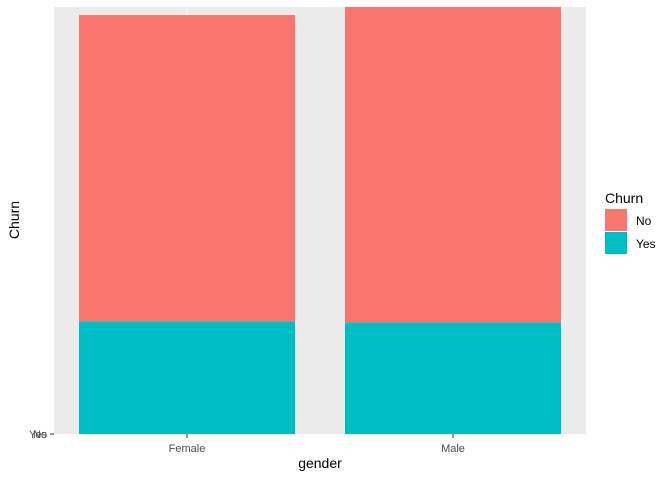 The height and width of the screenshot is (485, 672). Describe the element at coordinates (644, 221) in the screenshot. I see `legend-label-no: No` at that location.